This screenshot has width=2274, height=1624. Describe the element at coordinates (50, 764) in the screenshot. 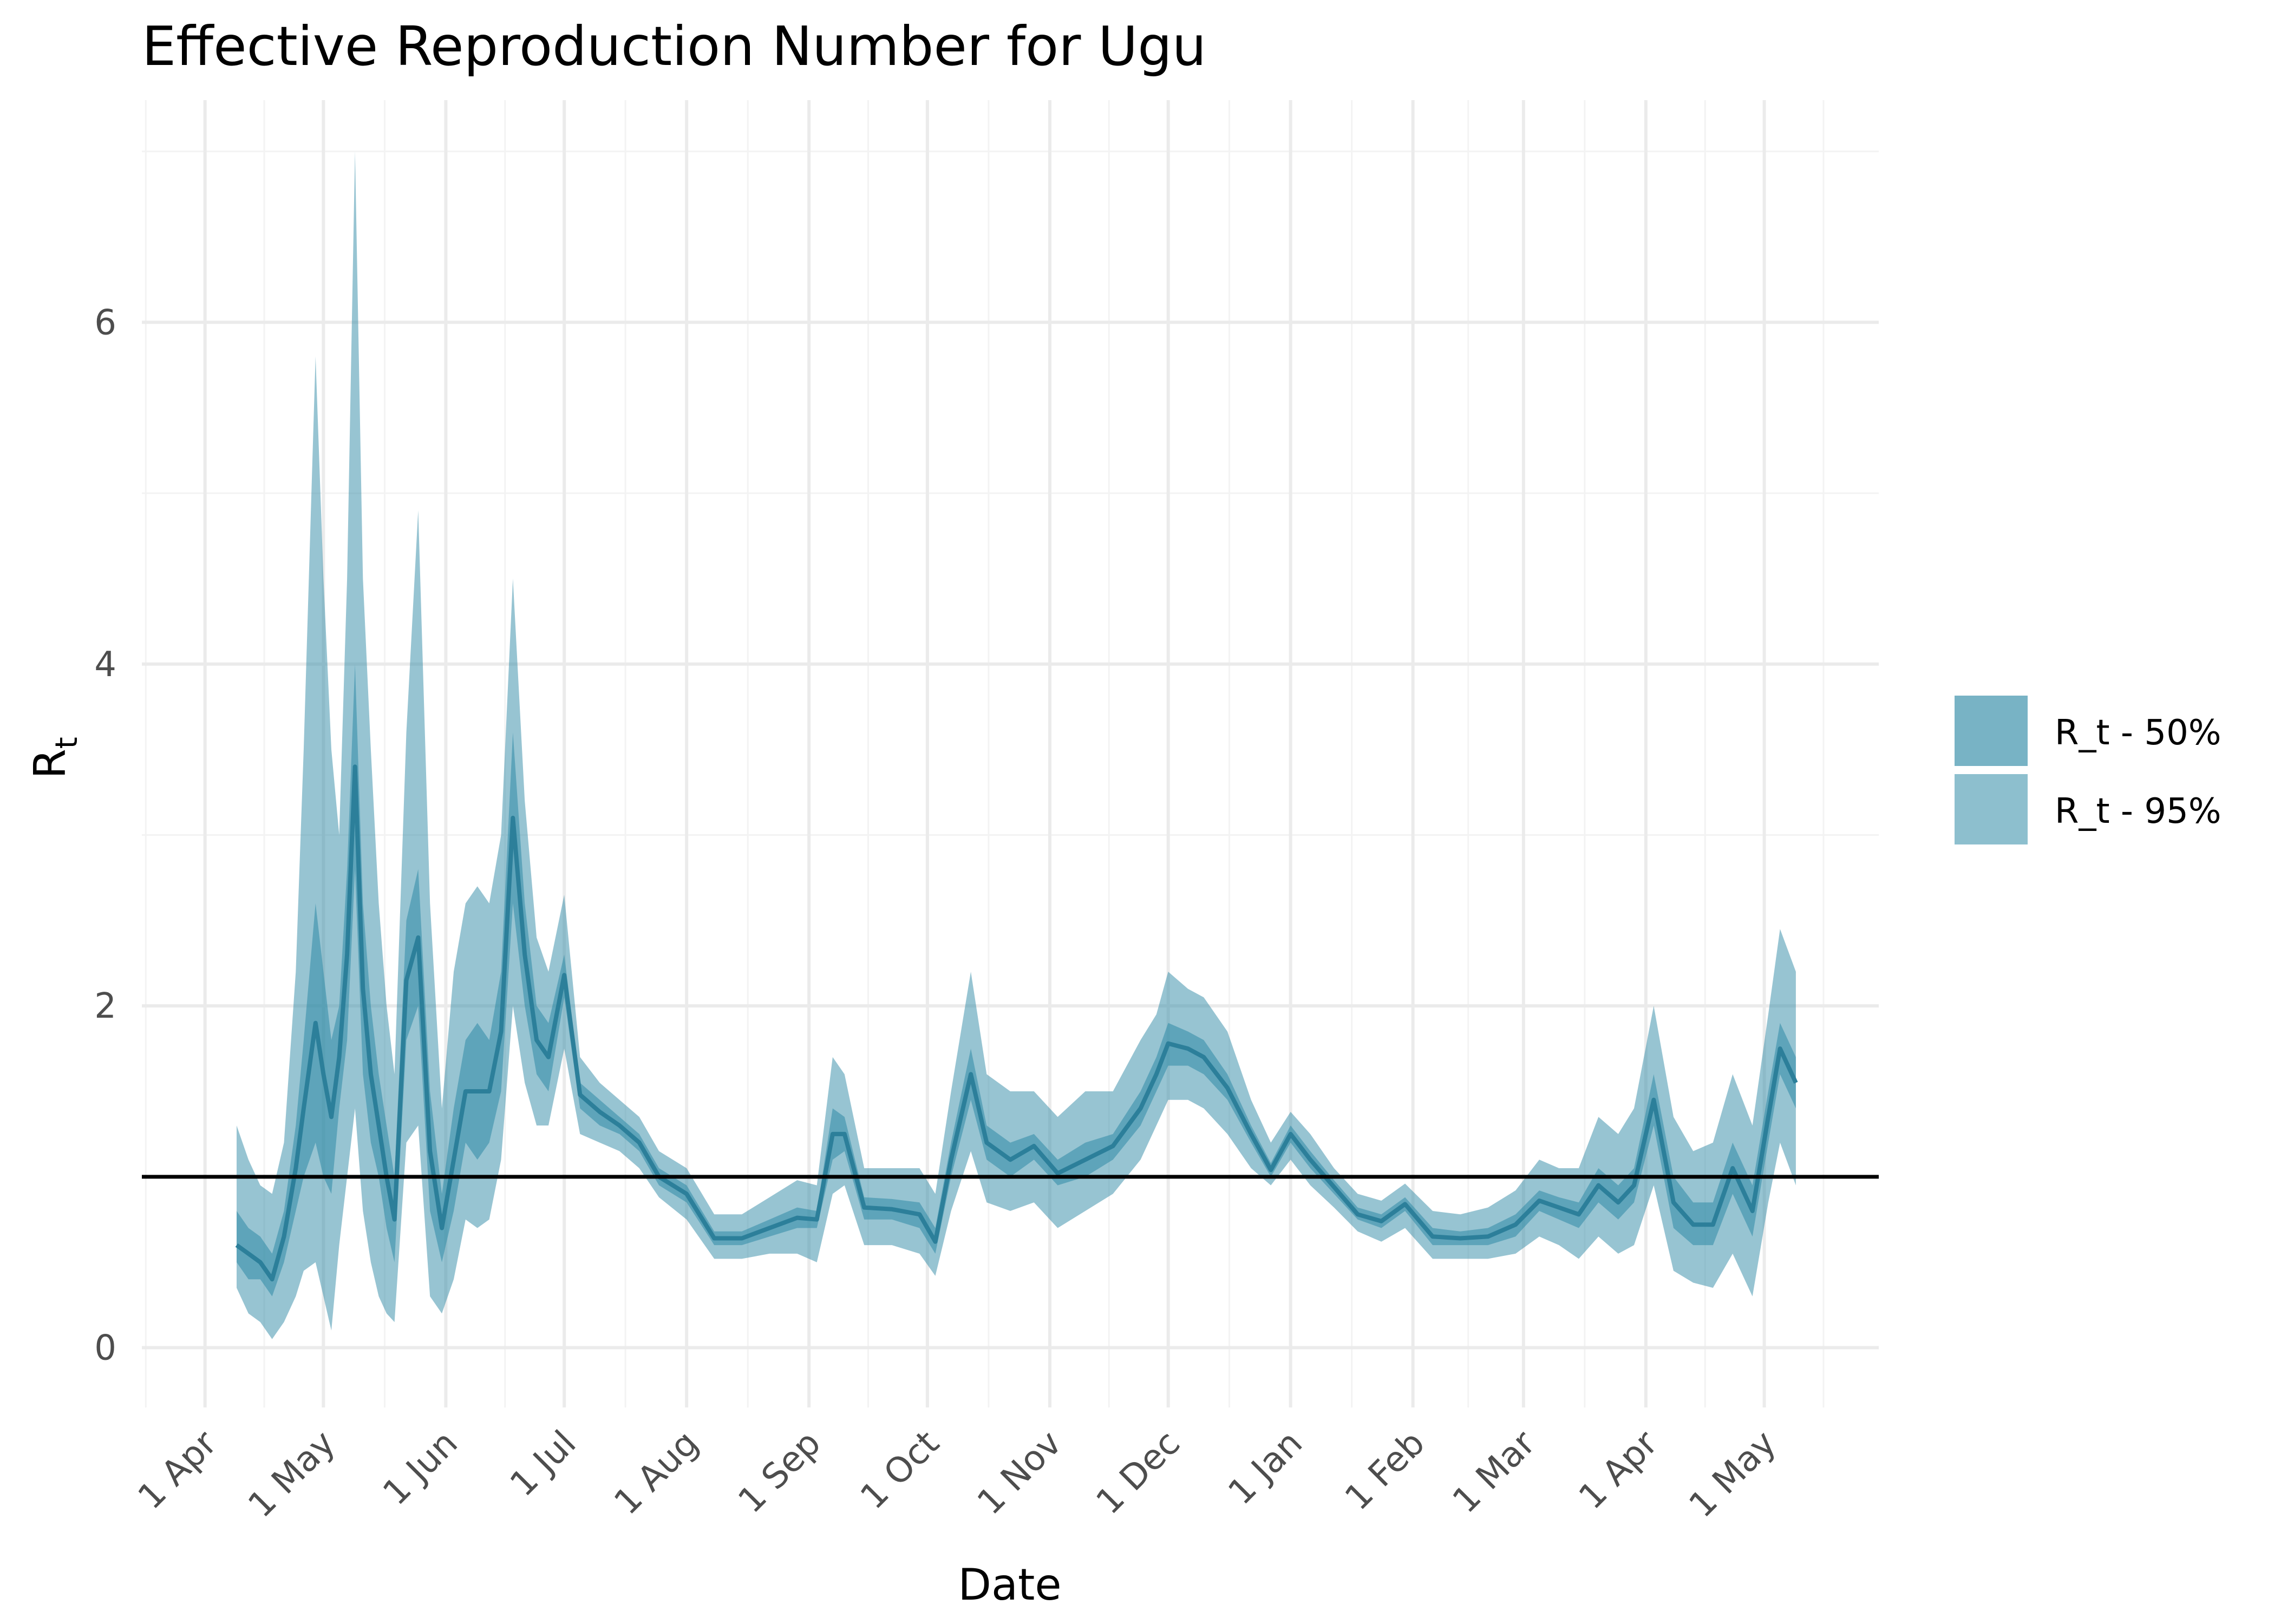

I see `y-axis-title-main: R` at that location.